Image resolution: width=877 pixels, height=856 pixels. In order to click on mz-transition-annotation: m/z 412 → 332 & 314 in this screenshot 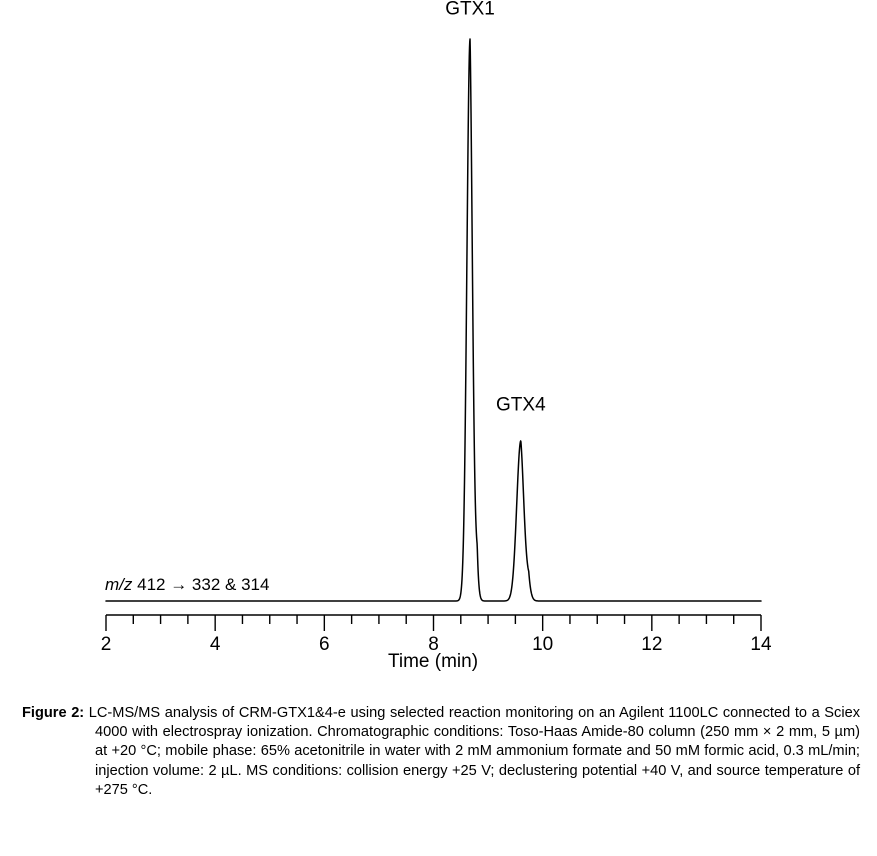, I will do `click(187, 584)`.